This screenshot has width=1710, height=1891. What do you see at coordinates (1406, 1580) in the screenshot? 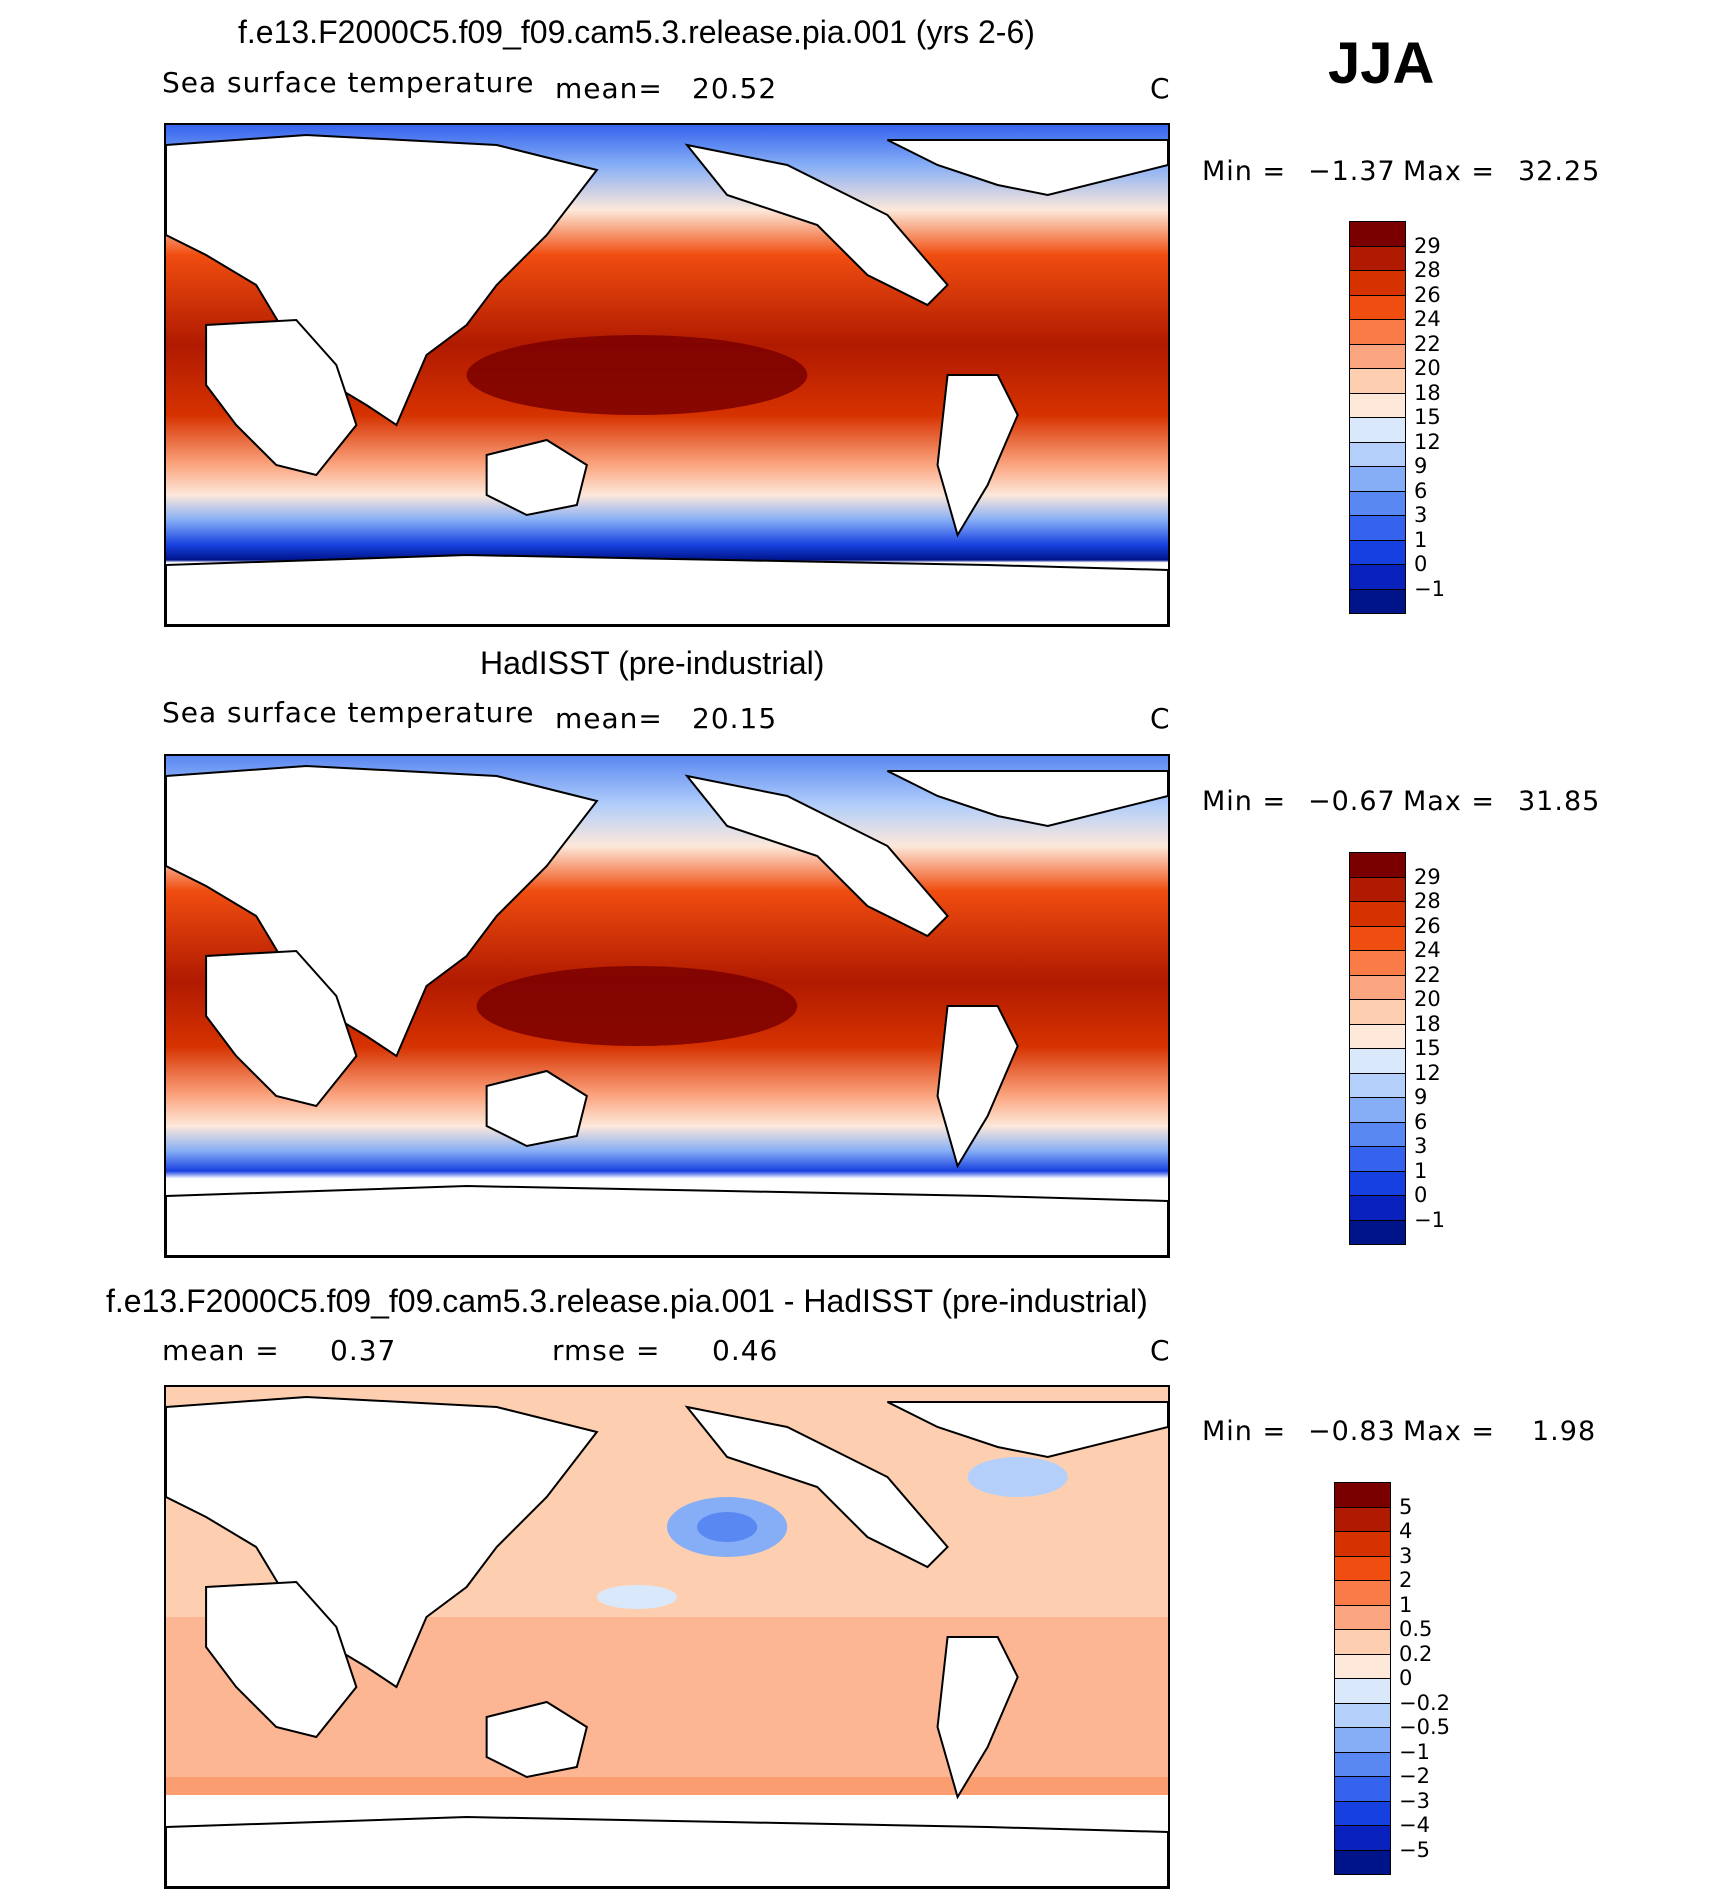
I see `colorbar-tick-label: 2` at bounding box center [1406, 1580].